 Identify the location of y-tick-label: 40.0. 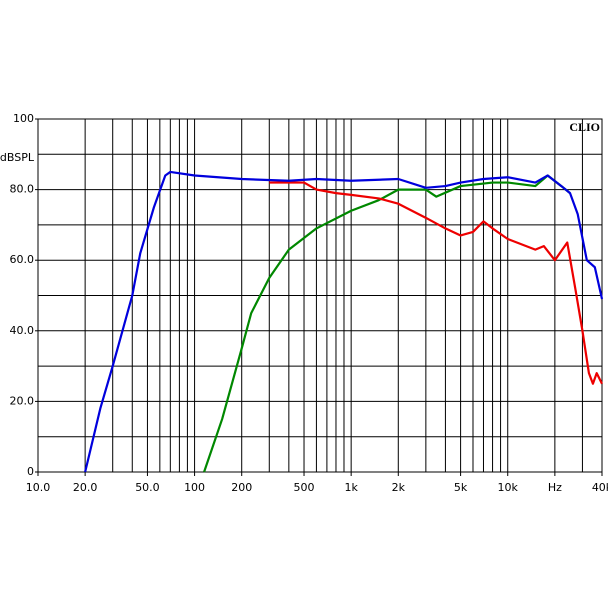
(22, 330).